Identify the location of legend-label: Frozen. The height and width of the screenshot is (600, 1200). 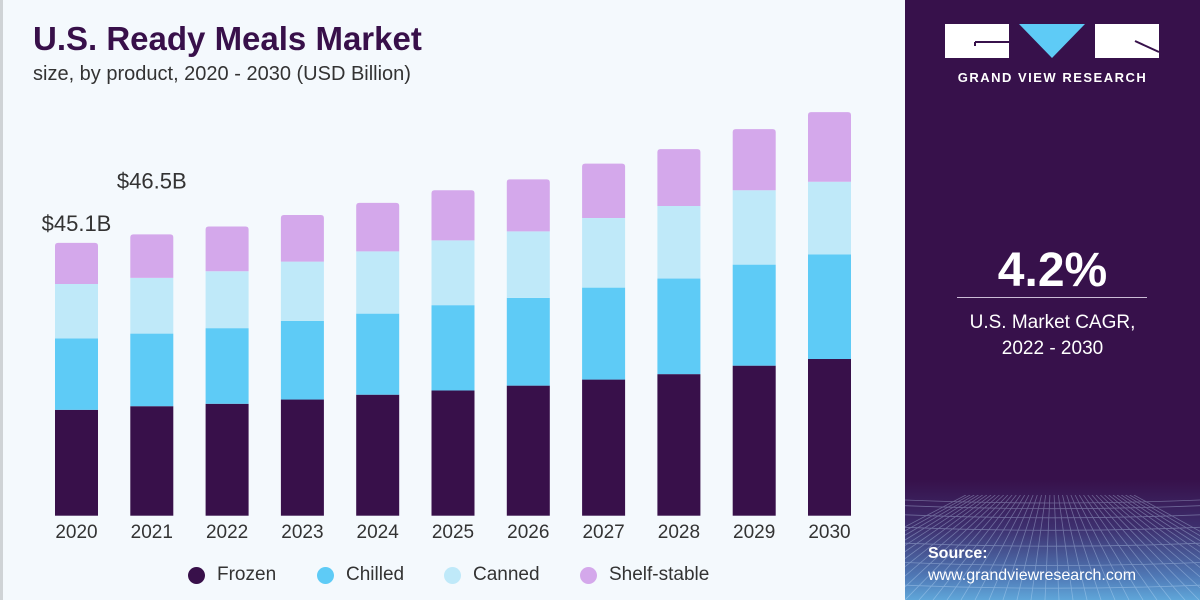
(247, 574).